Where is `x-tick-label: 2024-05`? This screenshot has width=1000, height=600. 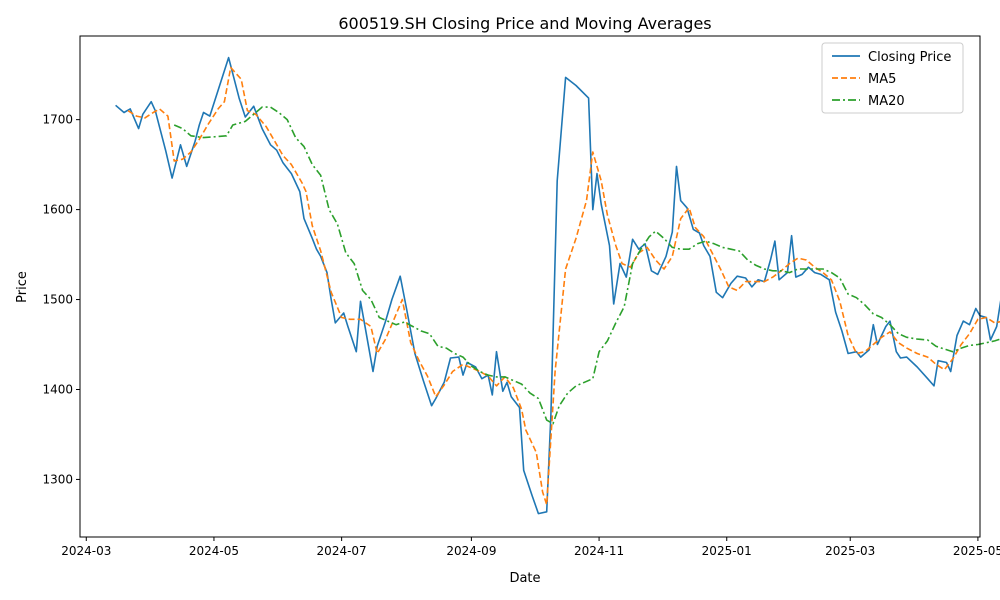
x-tick-label: 2024-05 is located at coordinates (214, 551).